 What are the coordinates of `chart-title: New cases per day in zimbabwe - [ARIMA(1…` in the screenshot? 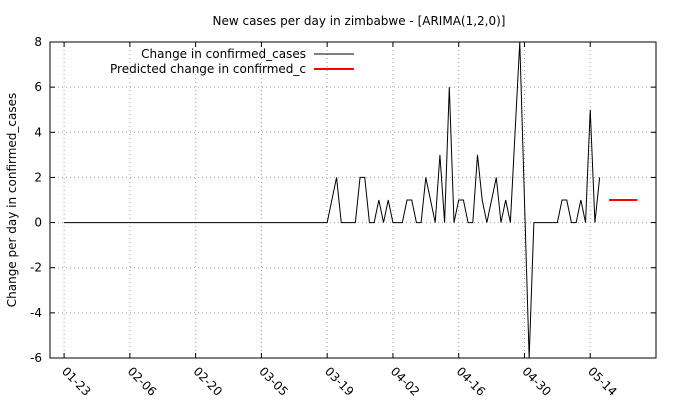 It's located at (358, 21).